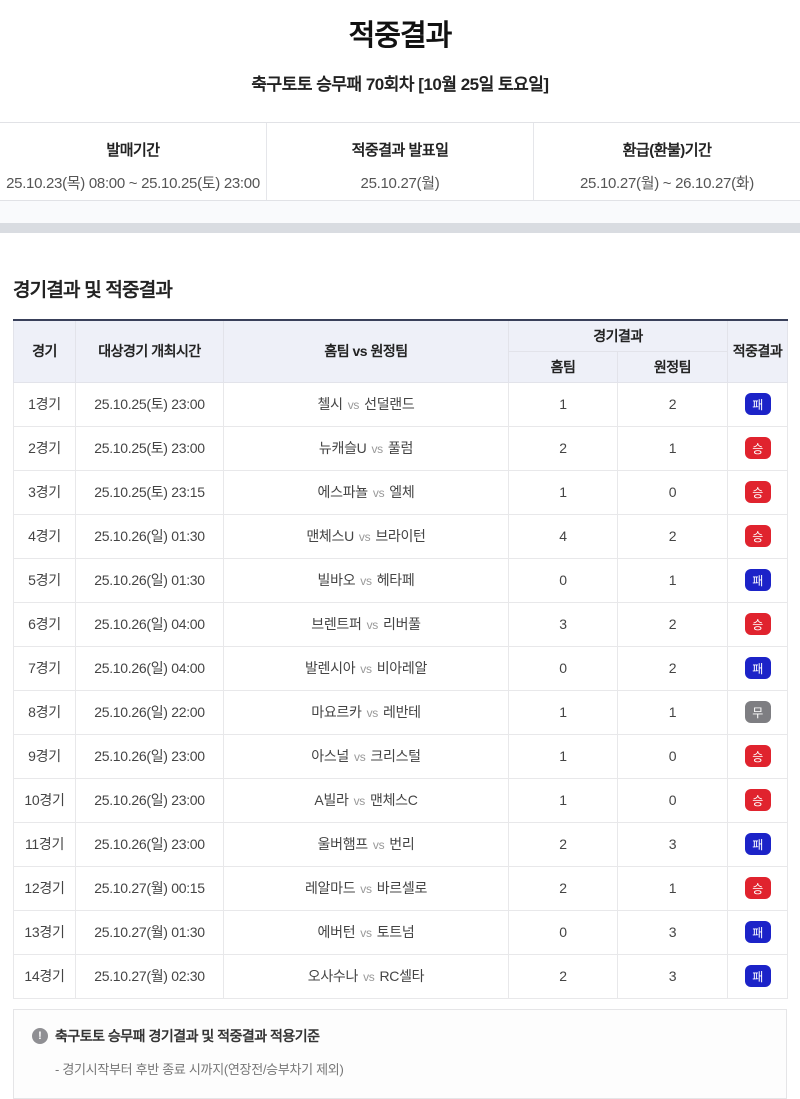 This screenshot has height=1099, width=800. I want to click on match-time: 25.10.27(월) 00:15, so click(149, 888).